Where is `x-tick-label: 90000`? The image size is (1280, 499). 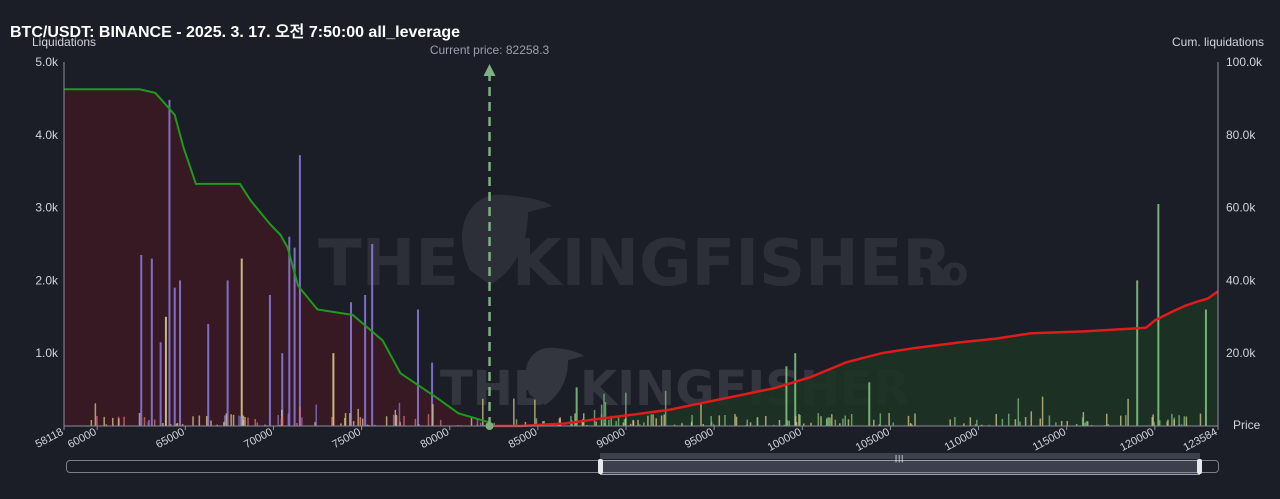 x-tick-label: 90000 is located at coordinates (611, 438).